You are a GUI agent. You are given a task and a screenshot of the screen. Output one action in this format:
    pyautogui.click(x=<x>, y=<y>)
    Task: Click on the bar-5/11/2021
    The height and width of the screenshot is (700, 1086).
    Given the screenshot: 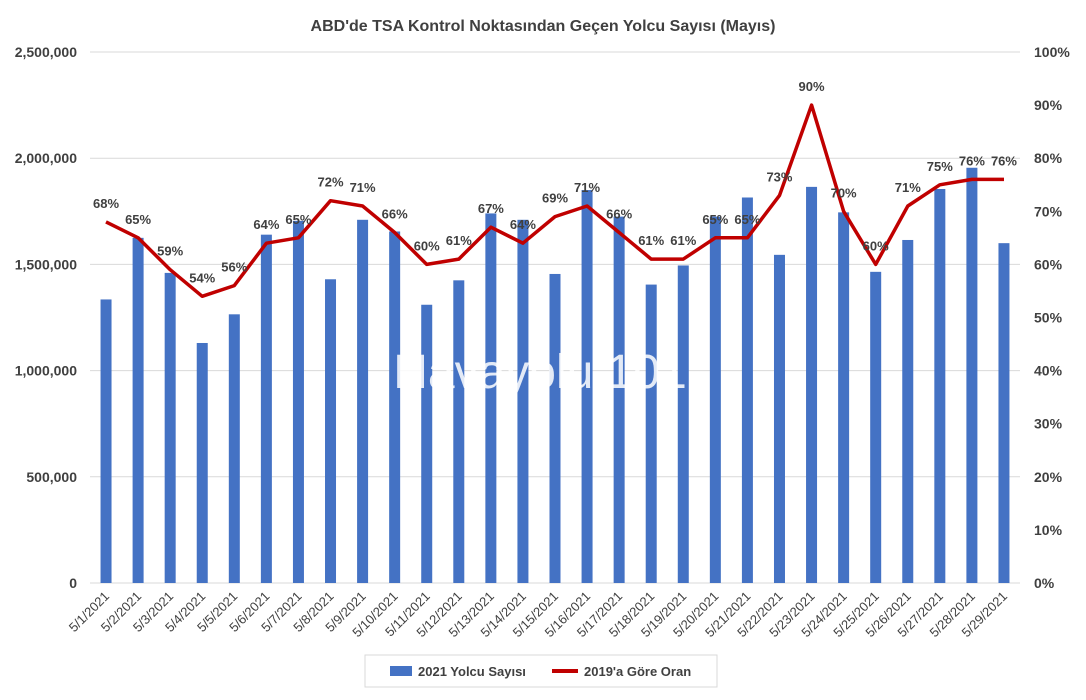 What is the action you would take?
    pyautogui.click(x=427, y=443)
    